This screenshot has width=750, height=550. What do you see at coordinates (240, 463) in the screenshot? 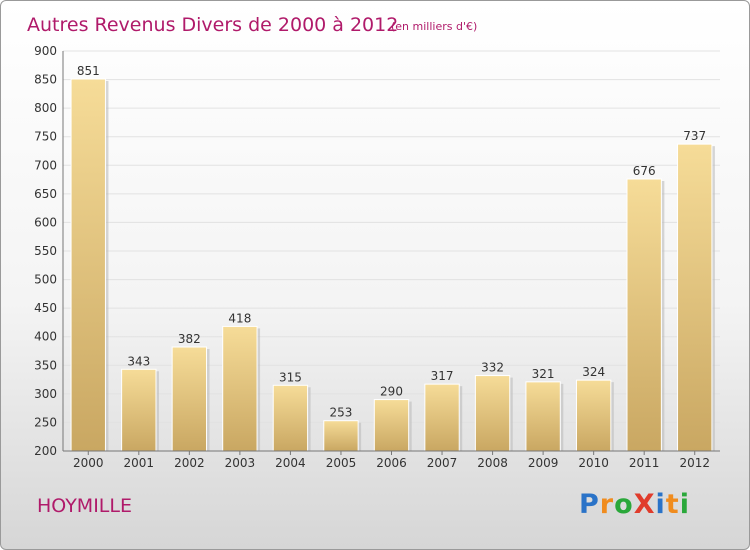
I see `x-tick-label: 2003` at bounding box center [240, 463].